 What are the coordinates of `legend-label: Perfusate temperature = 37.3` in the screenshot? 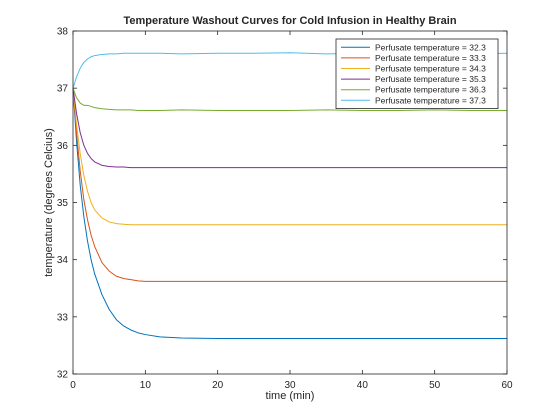 It's located at (430, 100).